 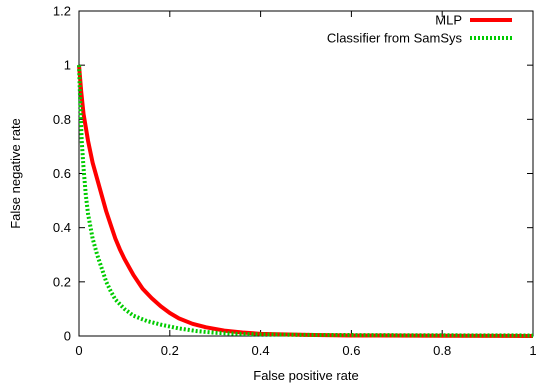 I want to click on x-tick-label: 0.4, so click(x=261, y=350).